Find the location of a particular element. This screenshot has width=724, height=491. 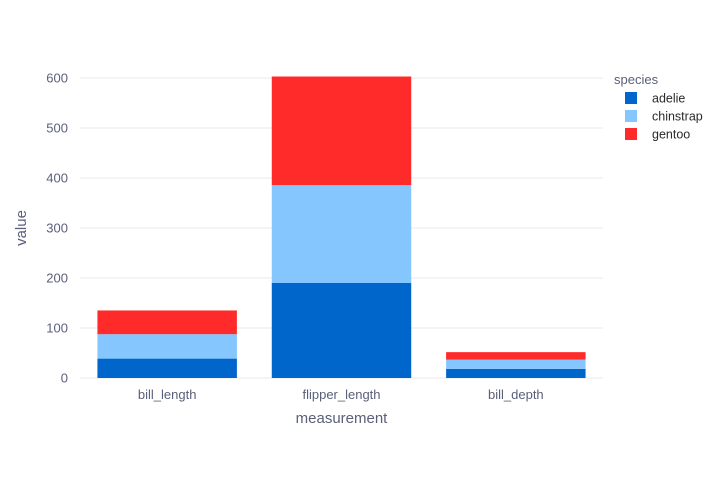

y-axis-ticks: 0 100 200 300 400 500 600 is located at coordinates (57, 228).